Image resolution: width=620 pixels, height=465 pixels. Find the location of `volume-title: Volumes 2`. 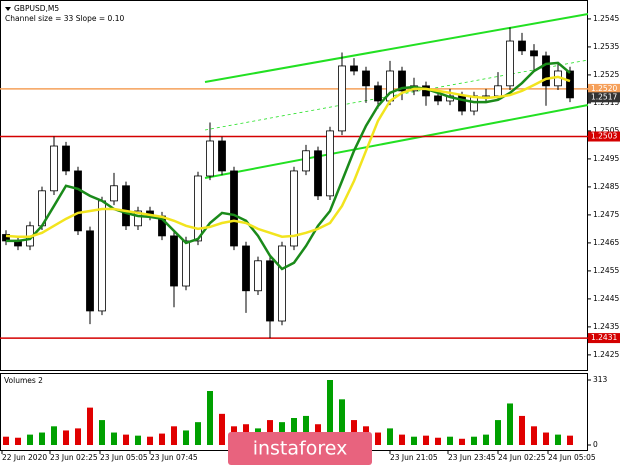

volume-title: Volumes 2 is located at coordinates (23, 380).